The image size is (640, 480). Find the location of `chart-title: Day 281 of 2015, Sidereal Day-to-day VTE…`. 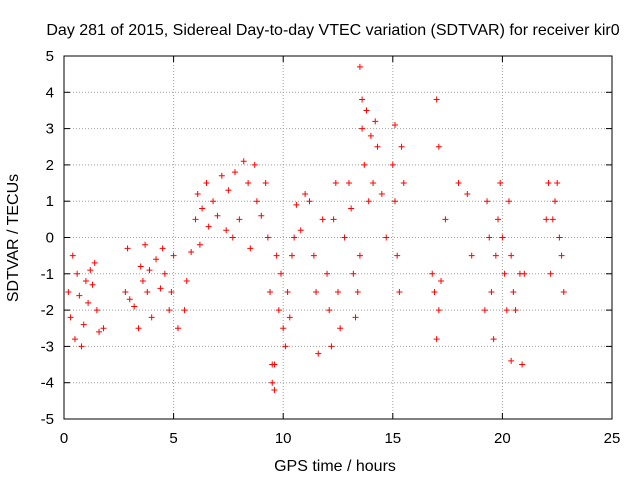

chart-title: Day 281 of 2015, Sidereal Day-to-day VTE… is located at coordinates (332, 30).